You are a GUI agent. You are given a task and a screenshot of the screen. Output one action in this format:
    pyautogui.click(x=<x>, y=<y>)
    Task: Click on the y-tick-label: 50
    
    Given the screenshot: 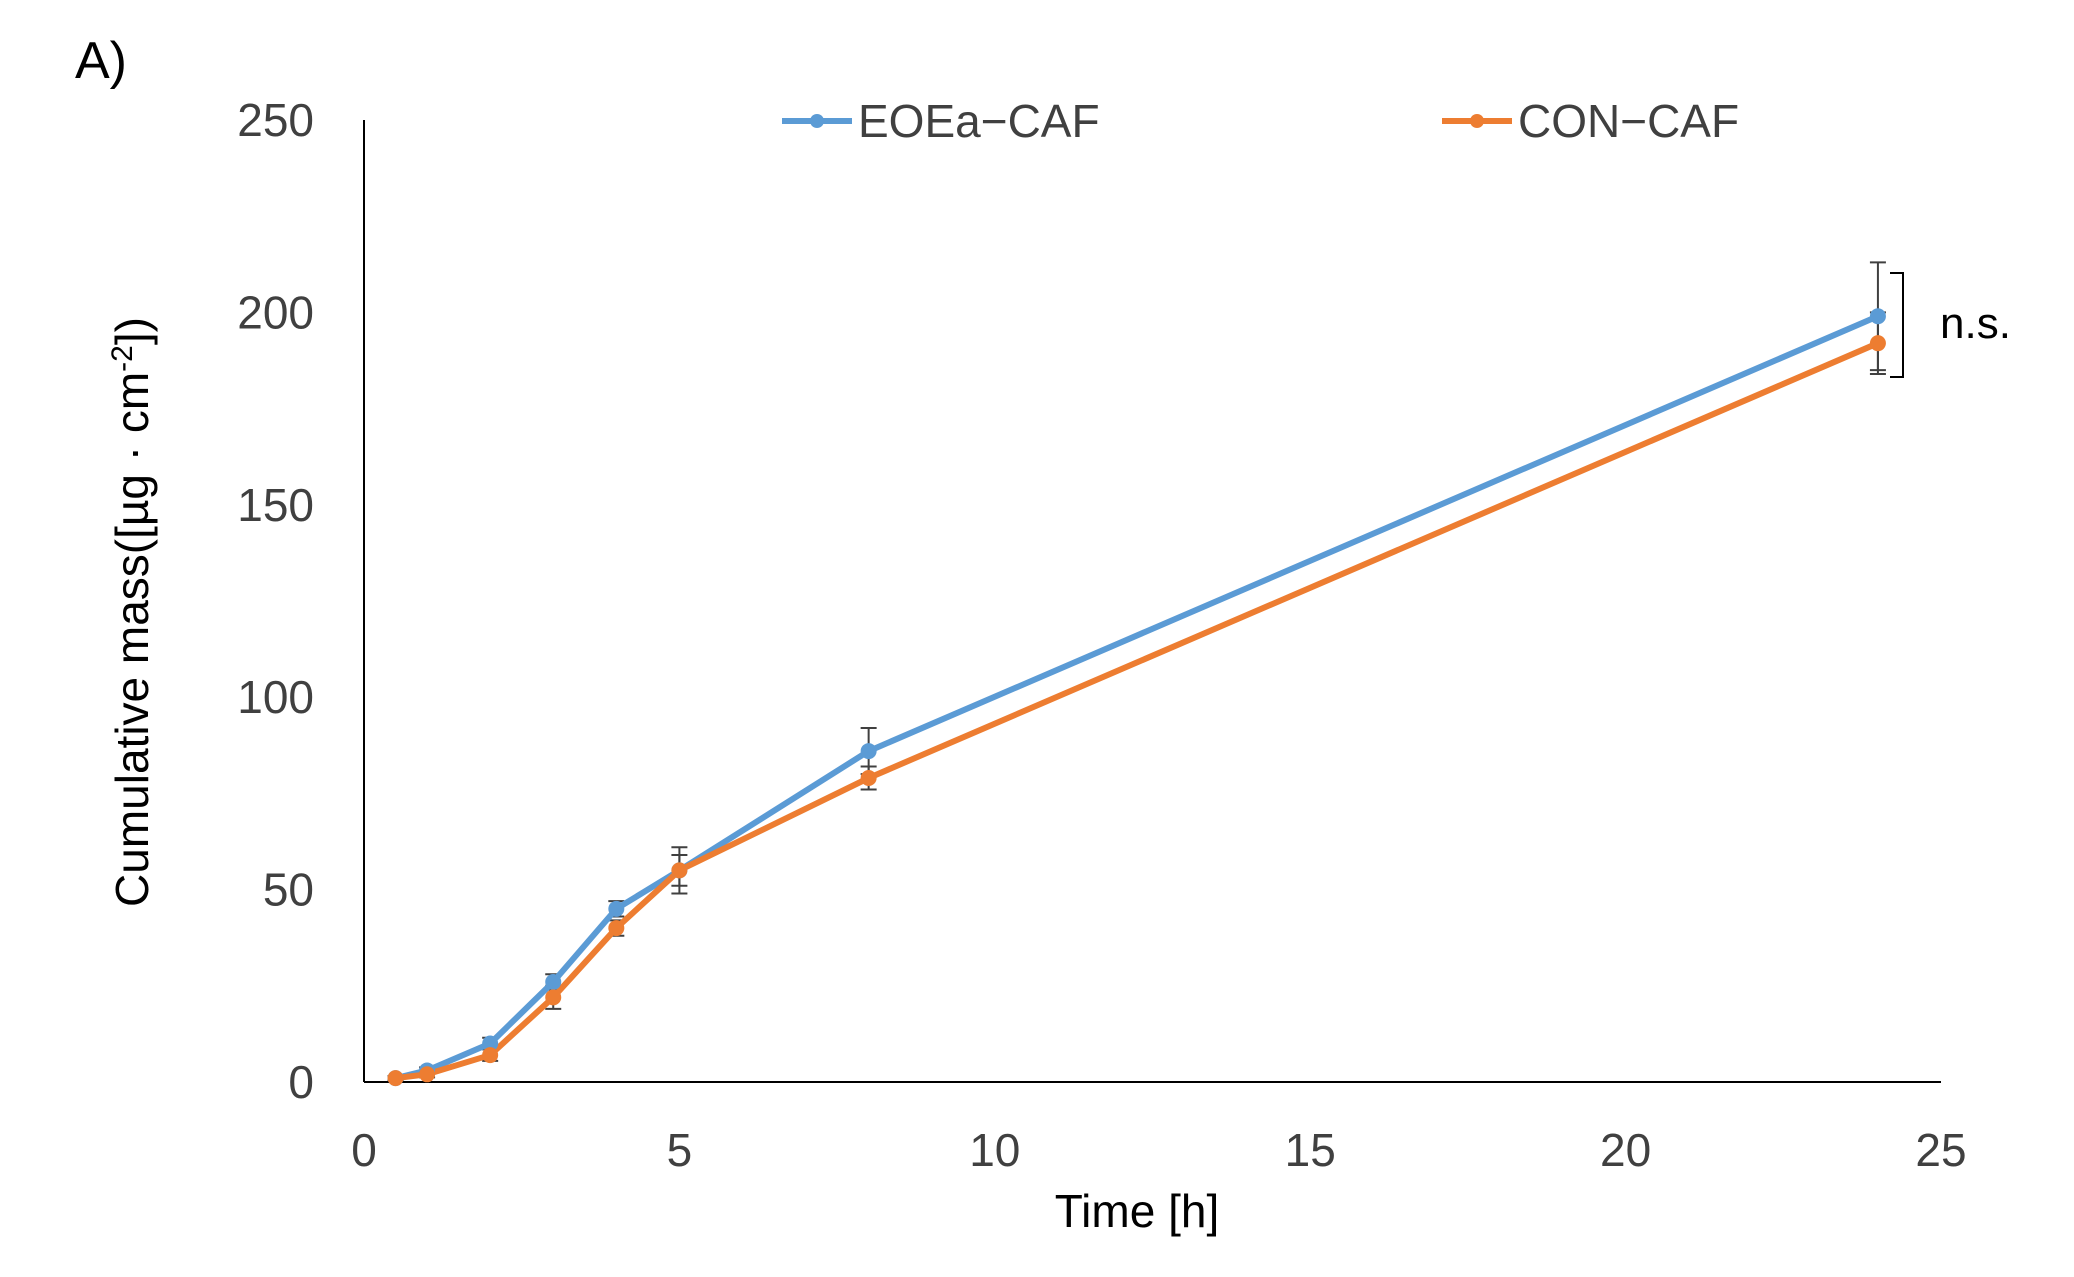 What is the action you would take?
    pyautogui.click(x=288, y=890)
    